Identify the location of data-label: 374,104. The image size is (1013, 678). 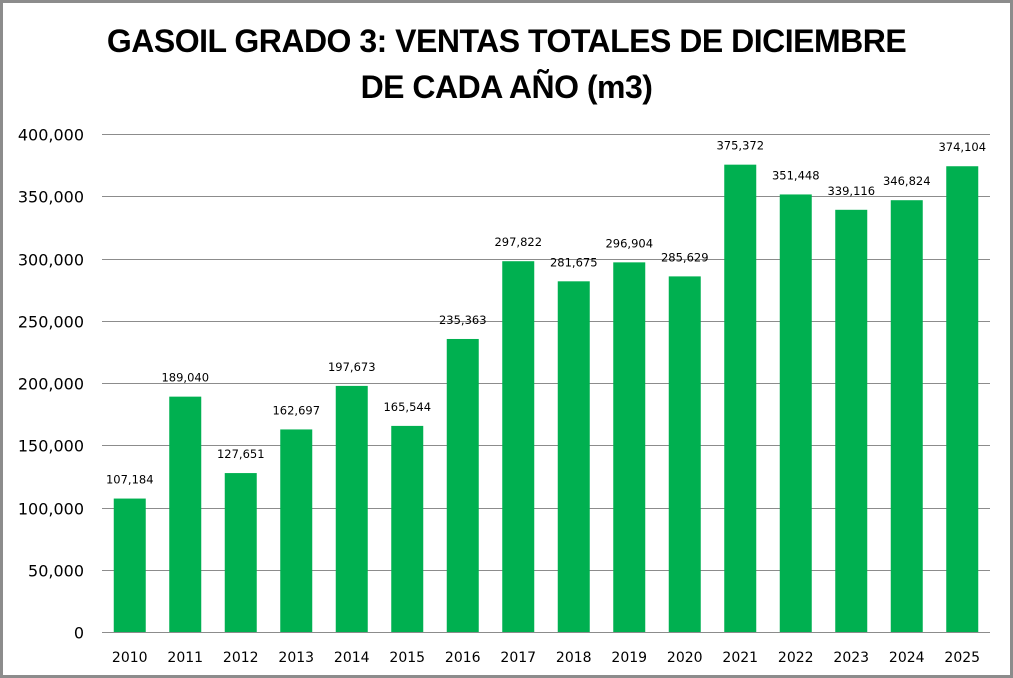
(962, 147).